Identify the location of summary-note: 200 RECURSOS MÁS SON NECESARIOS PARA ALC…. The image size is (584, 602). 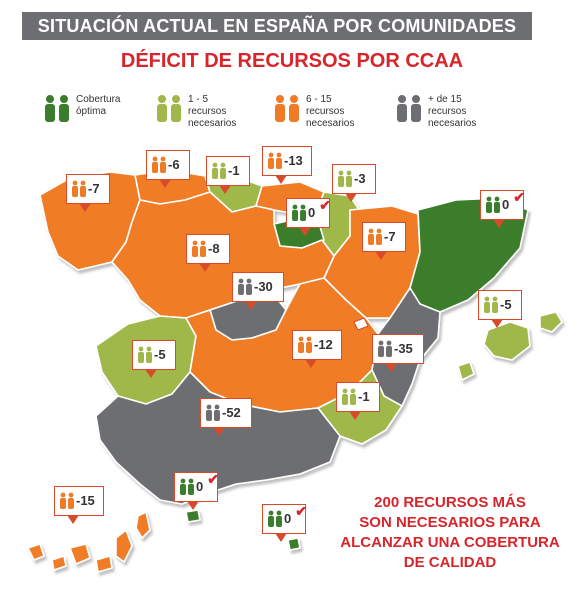
(450, 532).